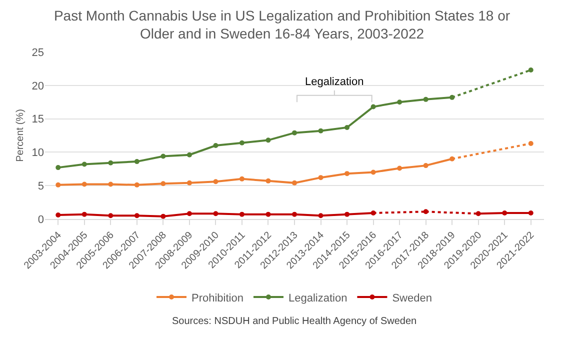  Describe the element at coordinates (38, 86) in the screenshot. I see `y-tick-label: 20` at that location.